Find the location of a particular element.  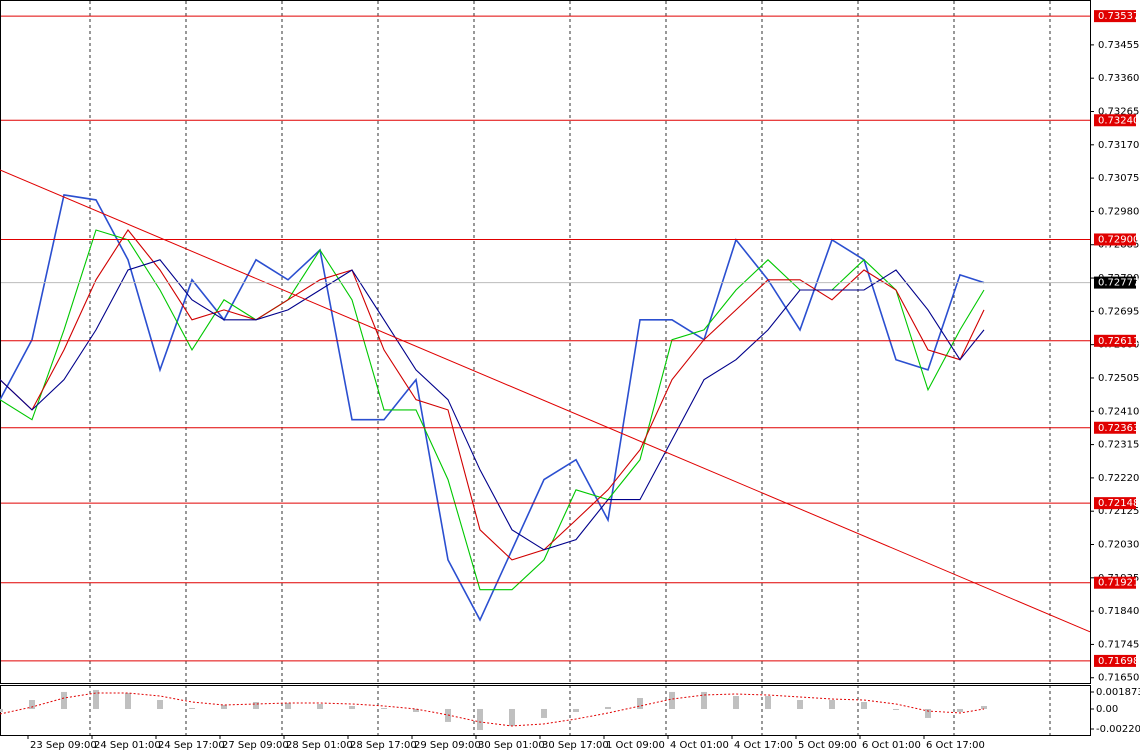

y-tick-label: 0.73075 is located at coordinates (1118, 178).